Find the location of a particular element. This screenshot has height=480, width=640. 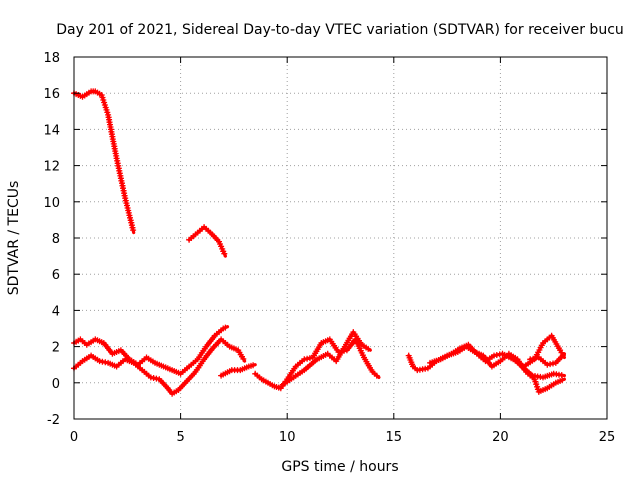

series-segment-d is located at coordinates (159, 366).